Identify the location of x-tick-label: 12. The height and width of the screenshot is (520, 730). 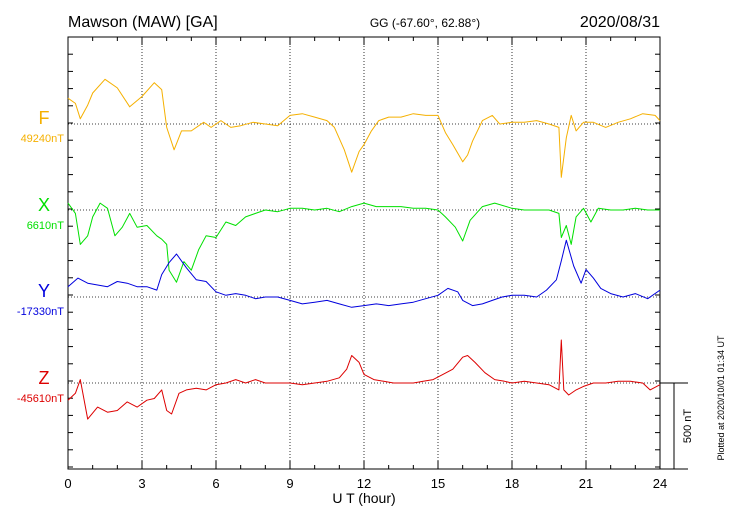
(364, 483).